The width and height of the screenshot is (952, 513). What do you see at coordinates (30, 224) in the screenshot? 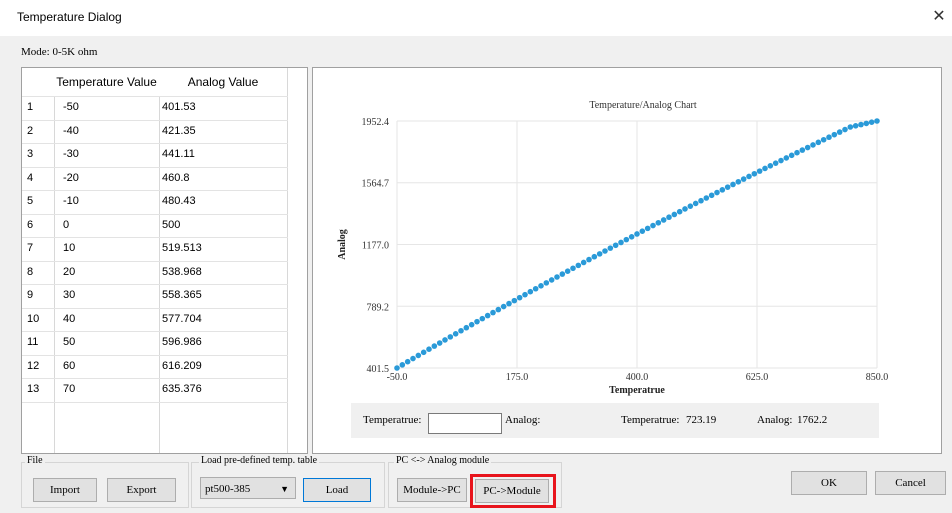
I see `row-number: 6` at bounding box center [30, 224].